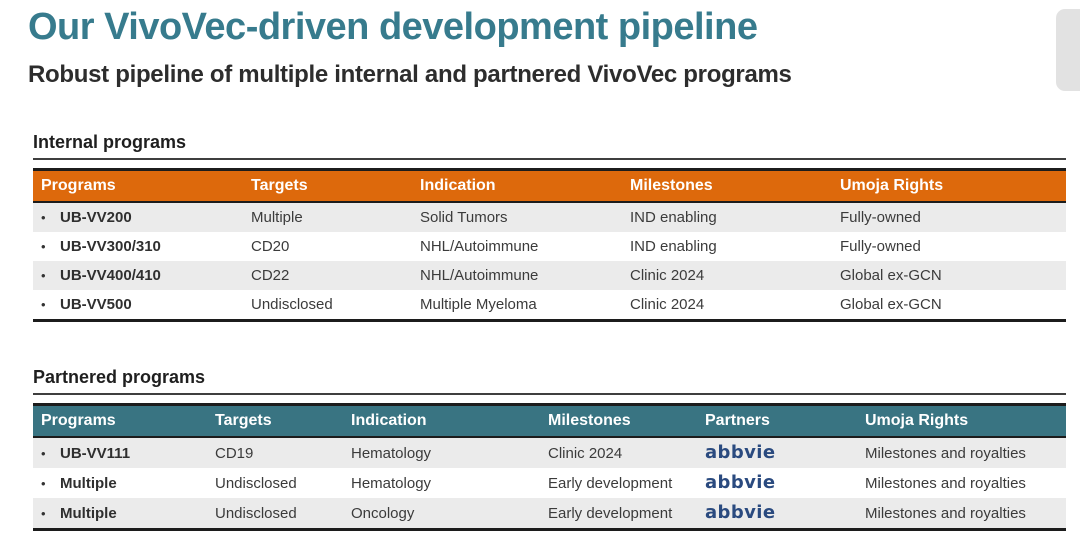 The height and width of the screenshot is (540, 1080). I want to click on program-name: UB-VV111, so click(95, 453).